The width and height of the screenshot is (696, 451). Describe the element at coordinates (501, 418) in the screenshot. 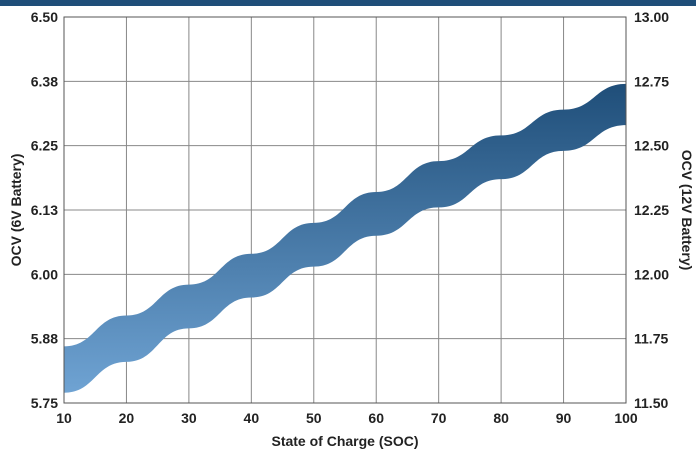

I see `x-tick-label: 80` at that location.